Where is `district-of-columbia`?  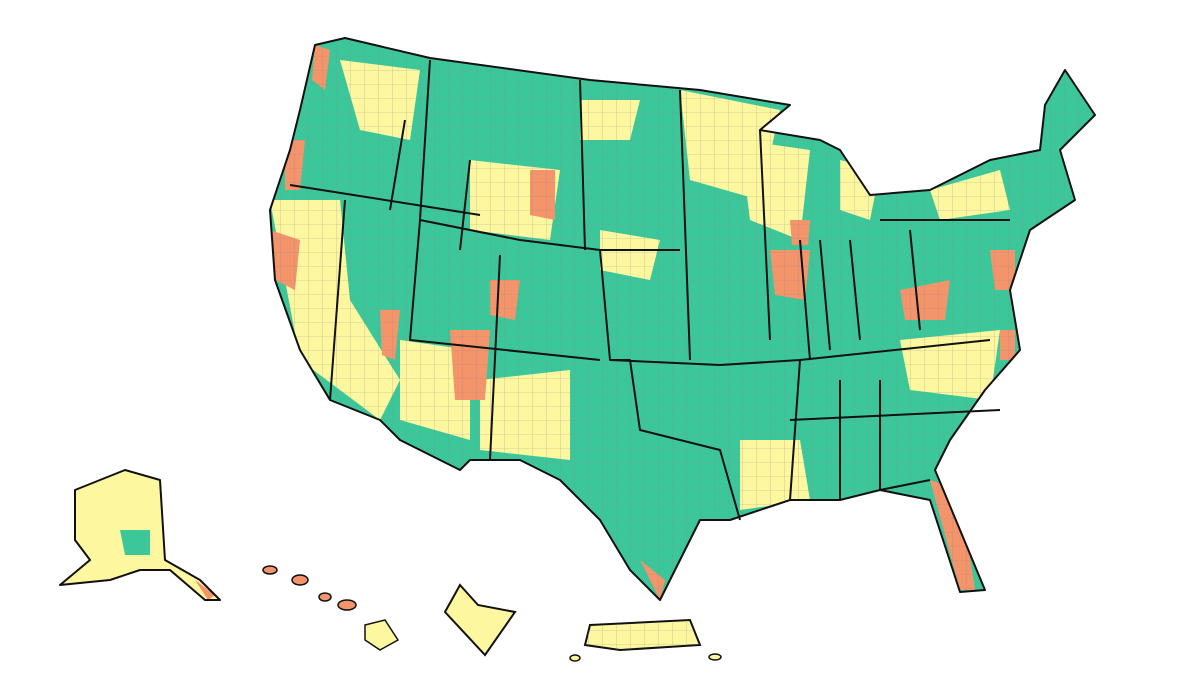 district-of-columbia is located at coordinates (480, 620).